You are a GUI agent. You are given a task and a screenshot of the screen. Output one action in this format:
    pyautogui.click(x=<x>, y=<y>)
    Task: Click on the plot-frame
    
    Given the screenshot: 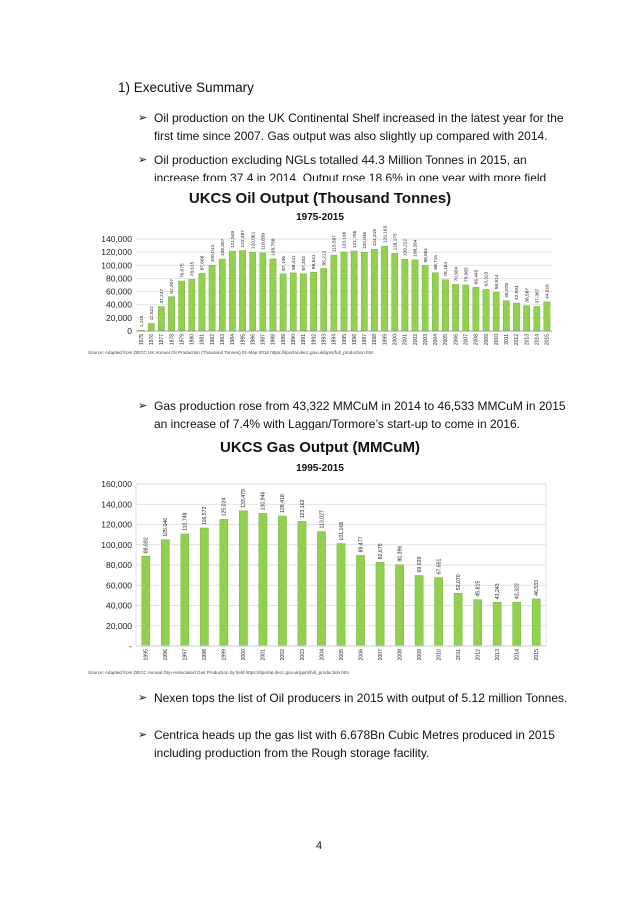 What is the action you would take?
    pyautogui.click(x=341, y=565)
    